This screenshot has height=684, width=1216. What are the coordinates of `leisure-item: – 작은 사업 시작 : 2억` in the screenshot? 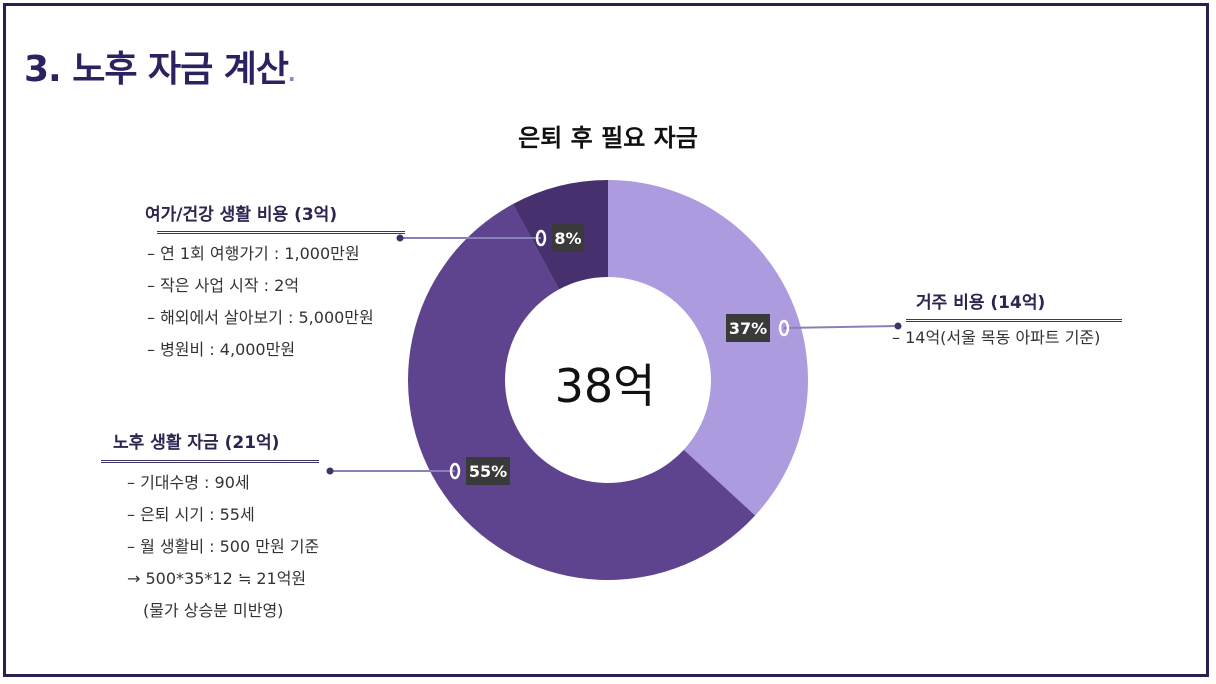 It's located at (223, 285).